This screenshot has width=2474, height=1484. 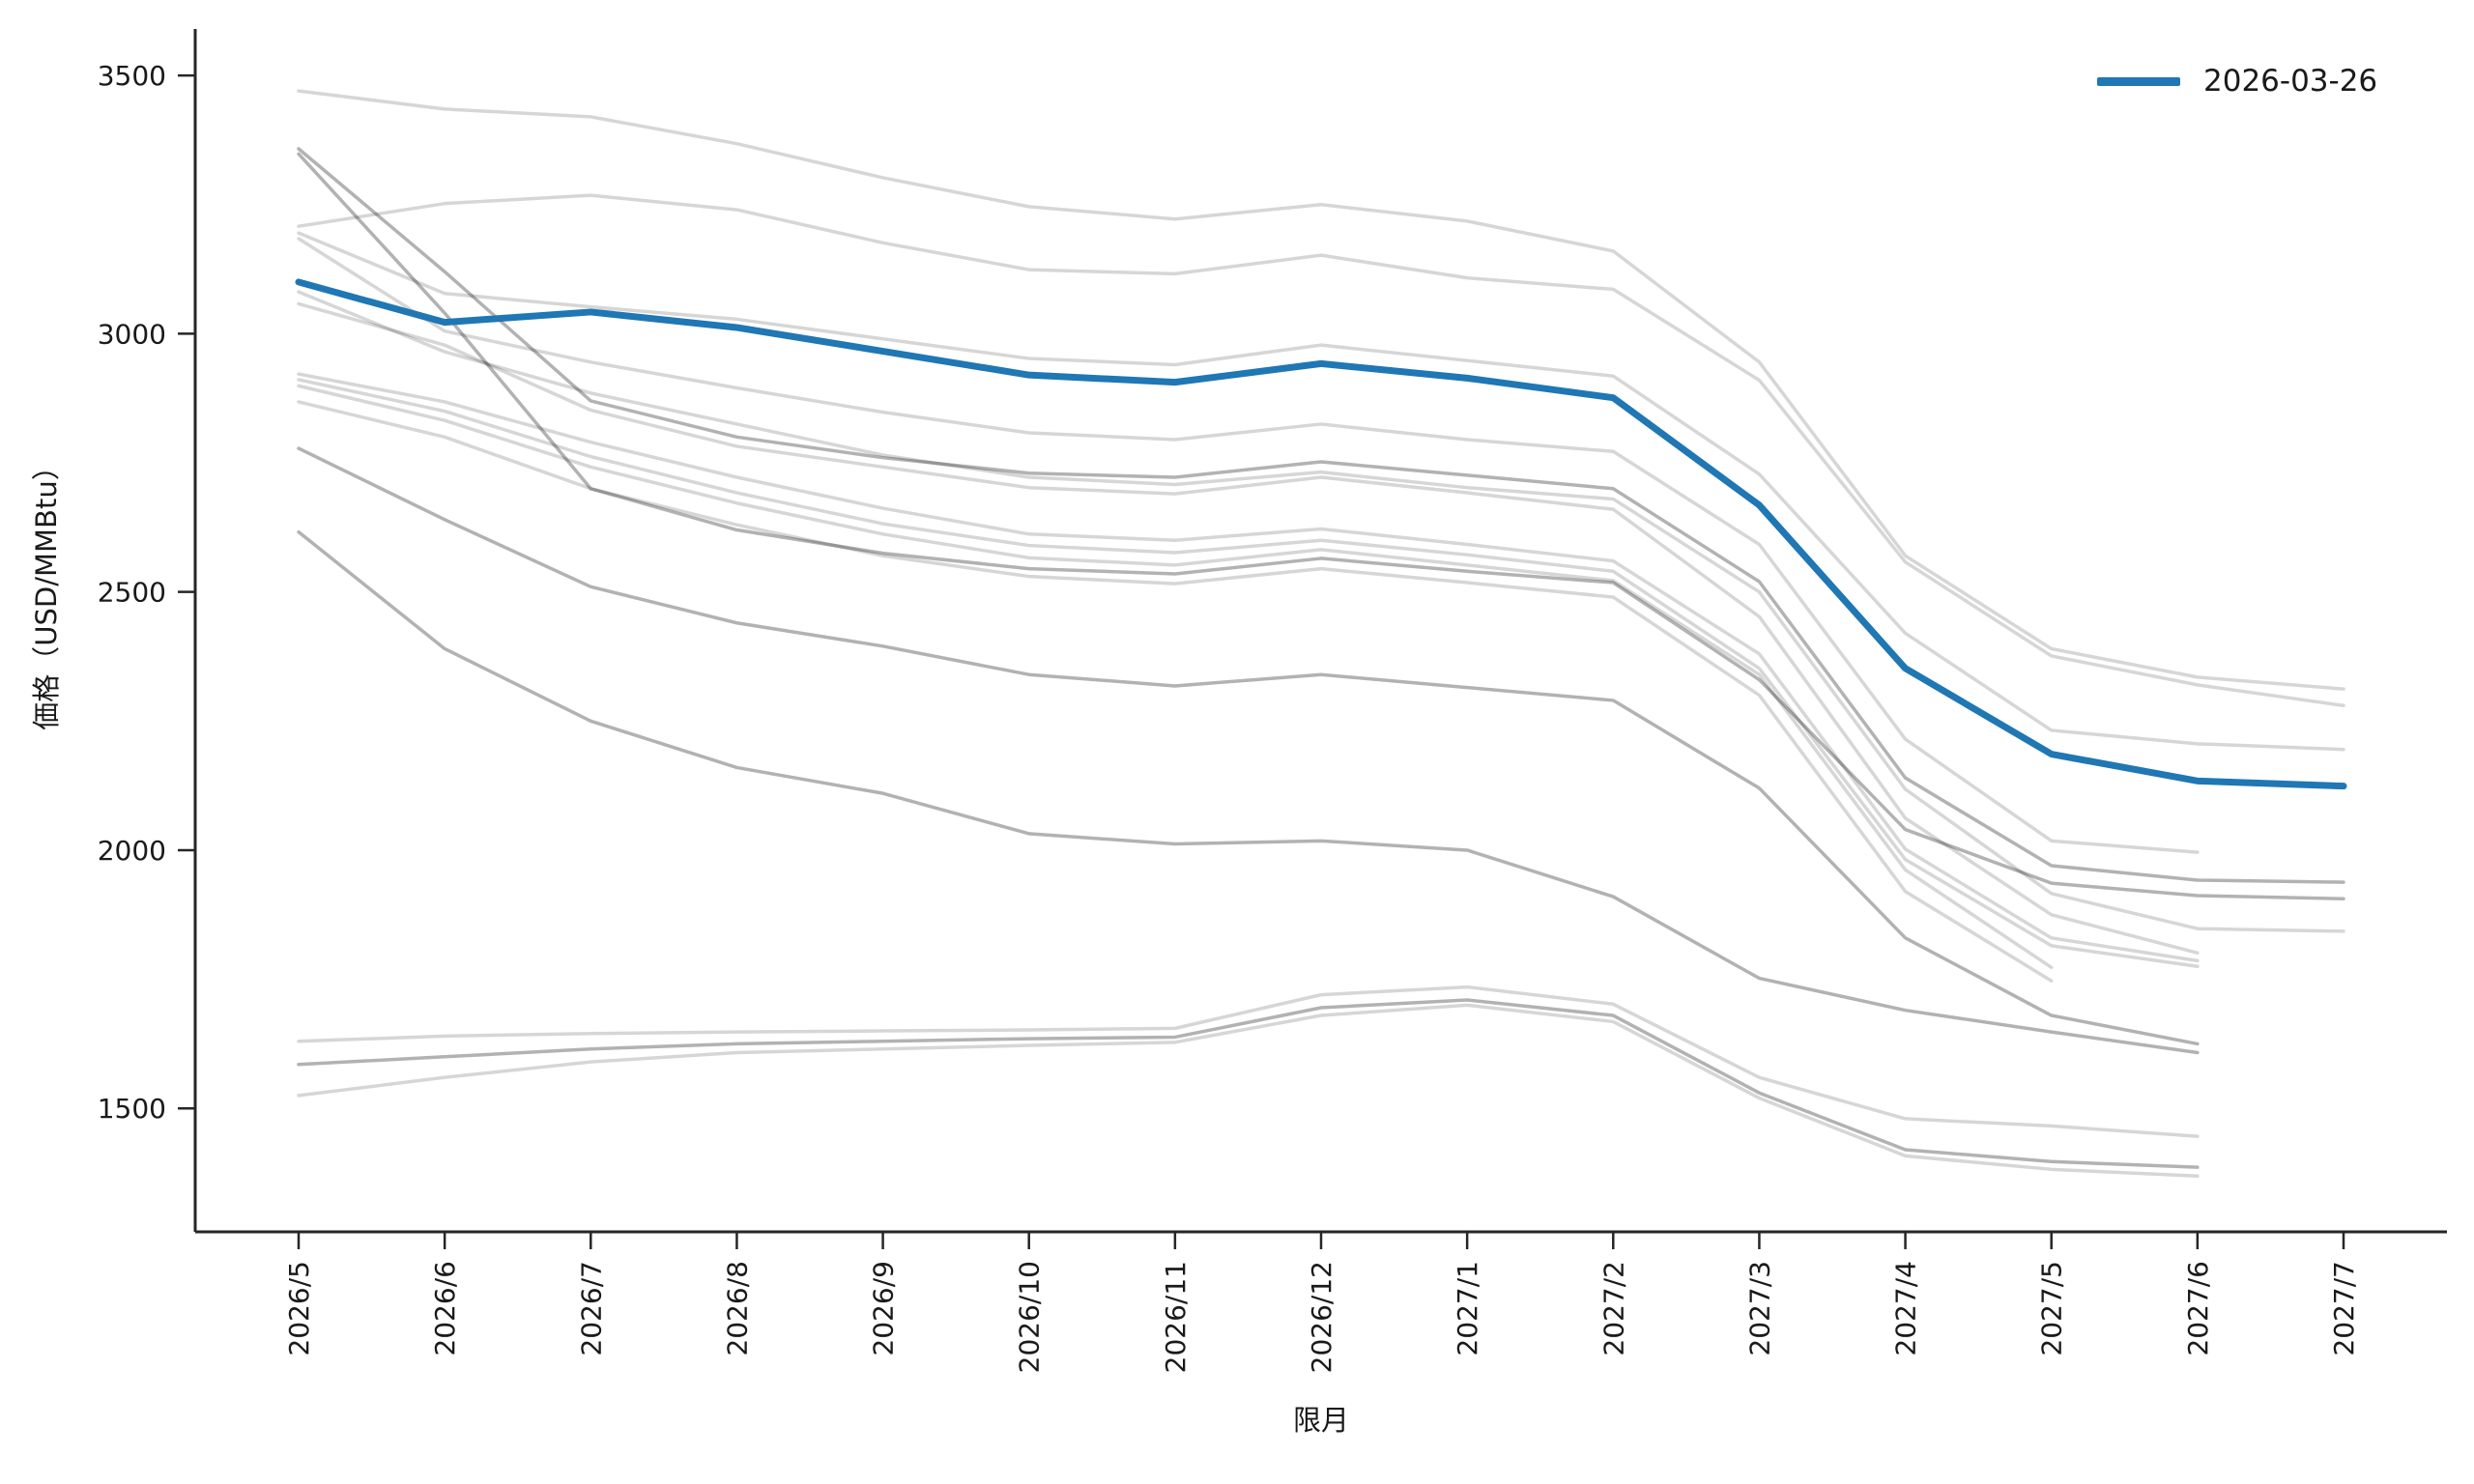 I want to click on x-tick-label: 2026/11, so click(x=1176, y=1317).